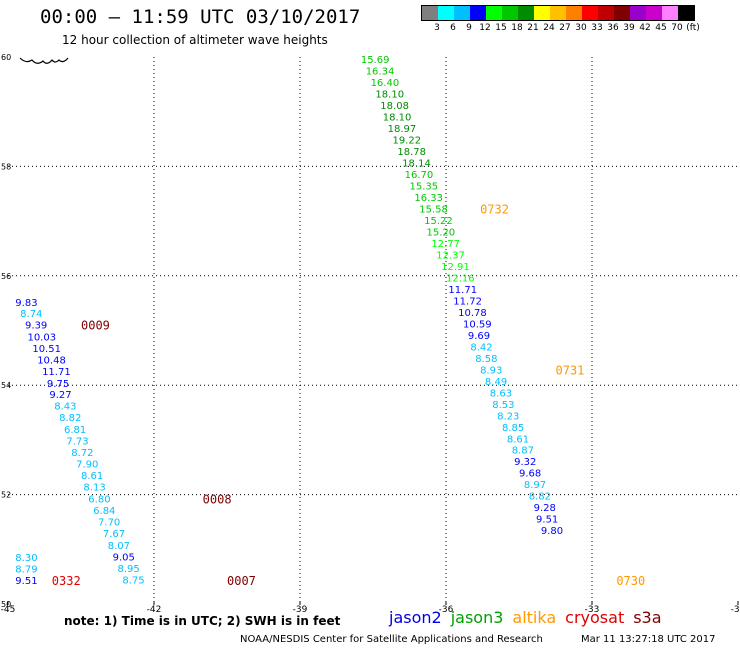 The width and height of the screenshot is (740, 650). Describe the element at coordinates (508, 416) in the screenshot. I see `wave-height-value: 8.23` at that location.